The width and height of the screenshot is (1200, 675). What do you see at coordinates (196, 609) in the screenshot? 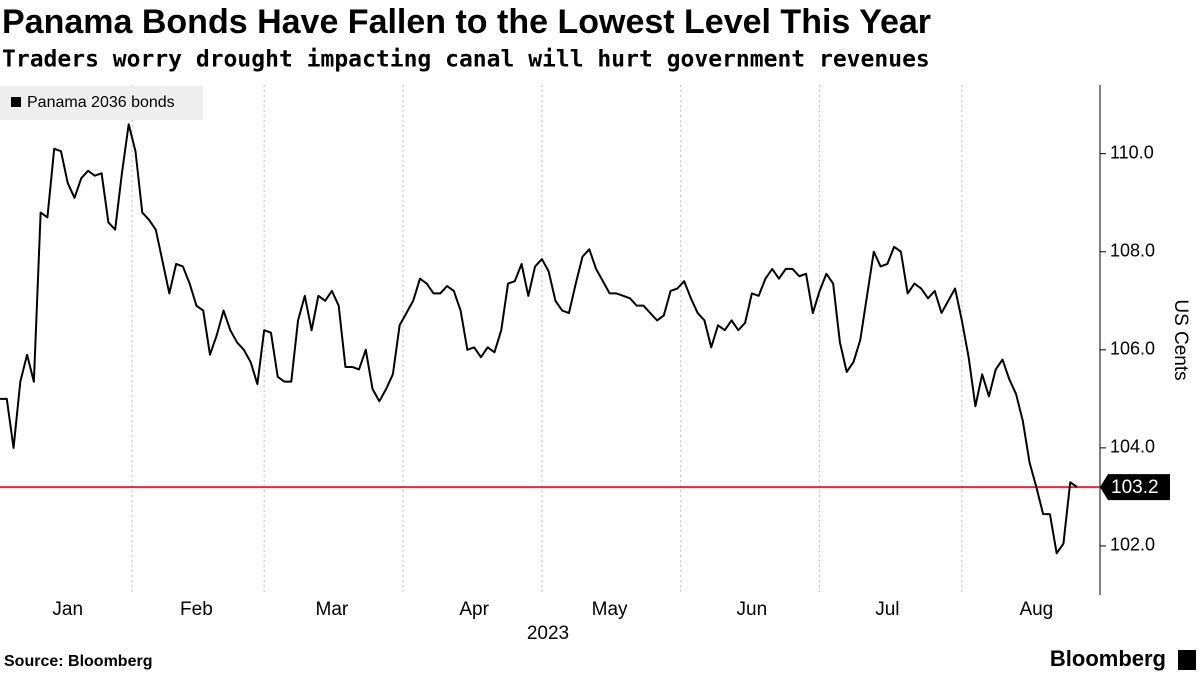
I see `x-tick-label: Feb` at bounding box center [196, 609].